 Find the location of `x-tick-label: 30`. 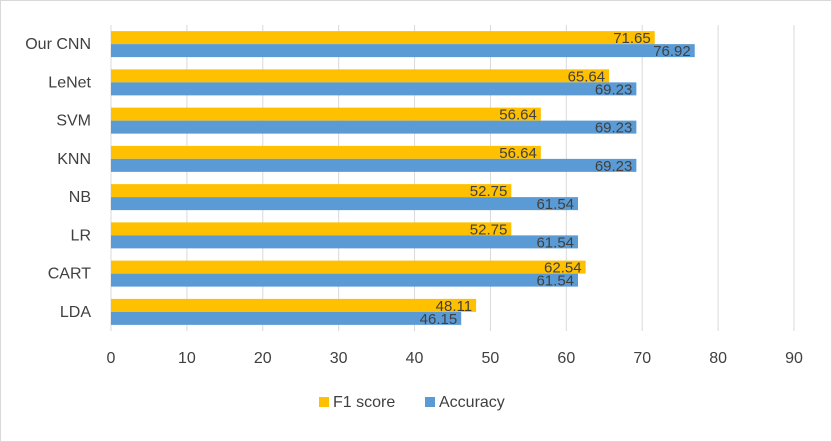

x-tick-label: 30 is located at coordinates (339, 358).